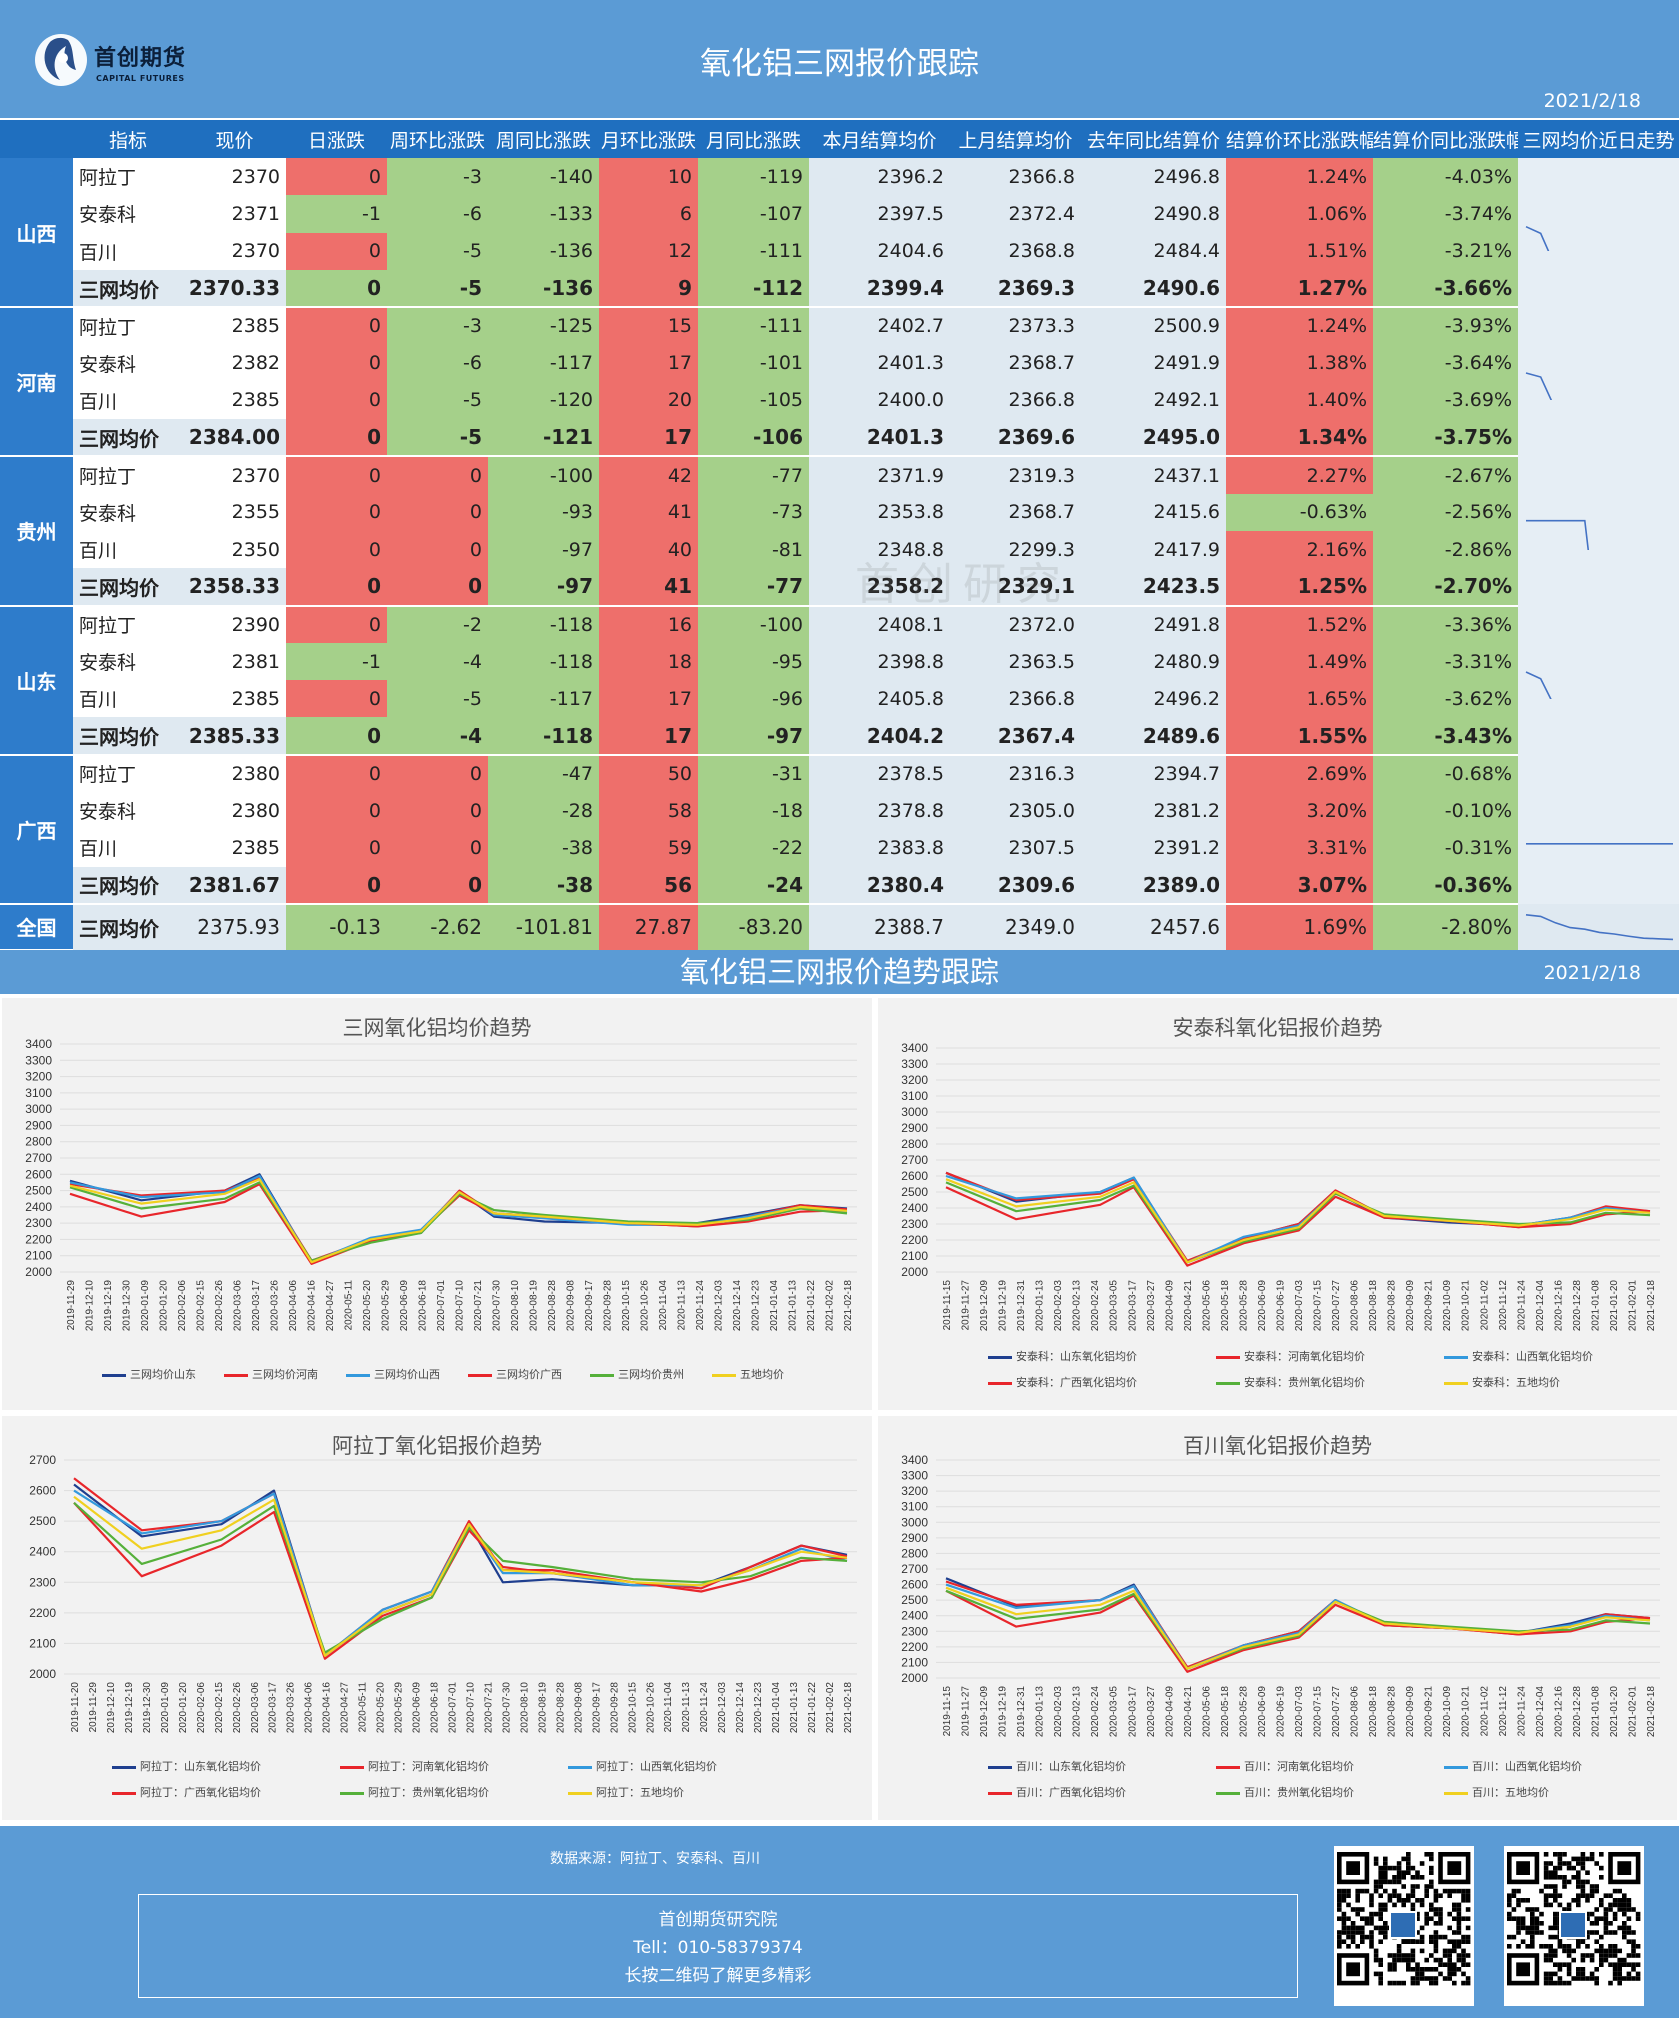  Describe the element at coordinates (648, 438) in the screenshot. I see `data-cell: 17` at that location.